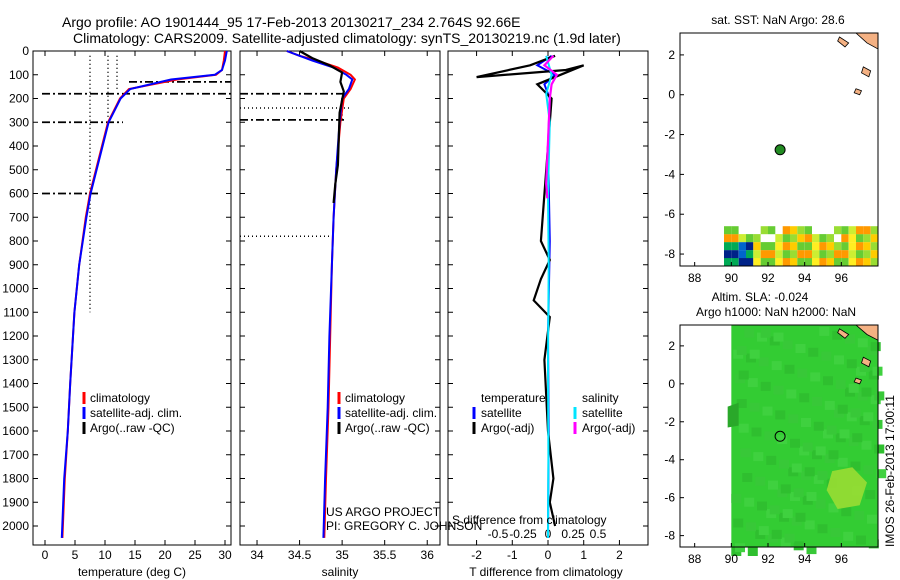  Describe the element at coordinates (858, 92) in the screenshot. I see `land-batu` at that location.